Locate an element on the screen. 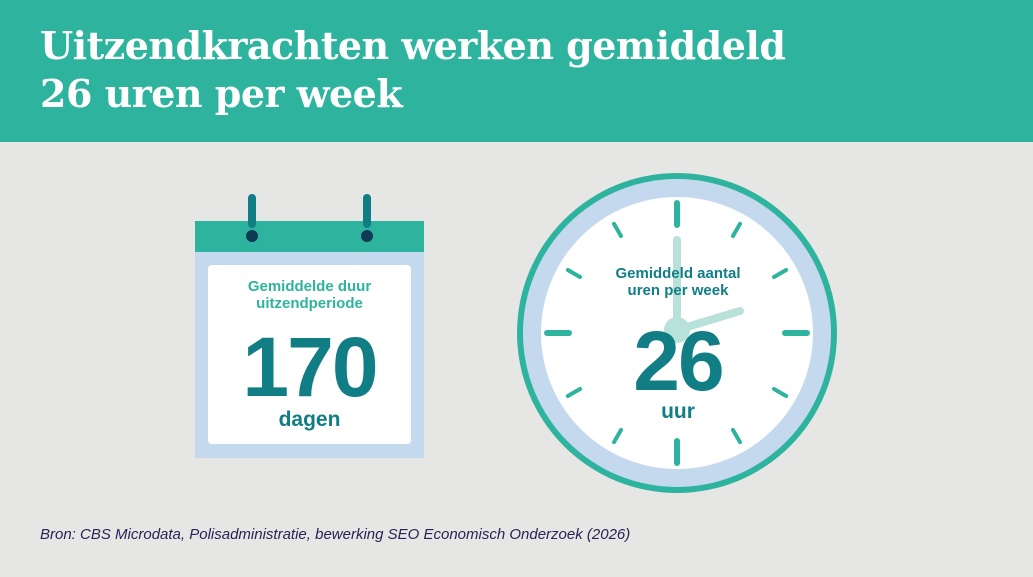 Image resolution: width=1033 pixels, height=577 pixels. clock-unit: uur is located at coordinates (678, 411).